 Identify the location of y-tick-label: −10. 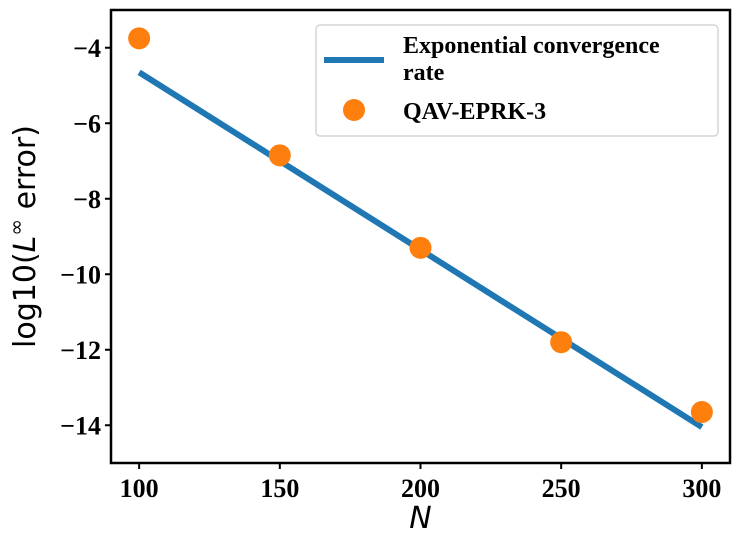
(80, 274).